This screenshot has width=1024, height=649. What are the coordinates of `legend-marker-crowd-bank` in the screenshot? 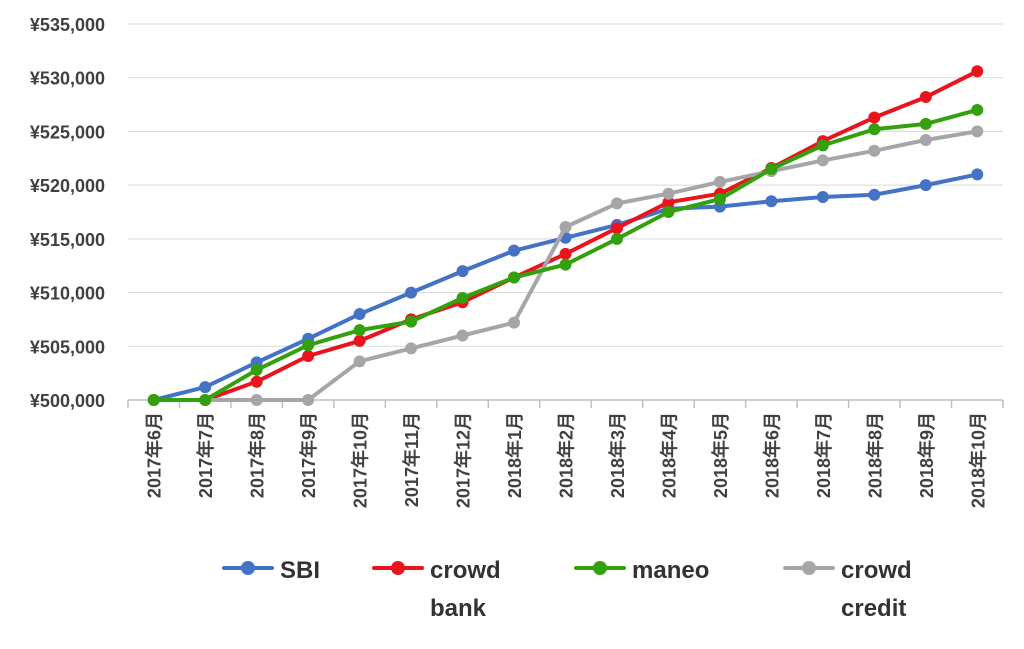 It's located at (398, 568).